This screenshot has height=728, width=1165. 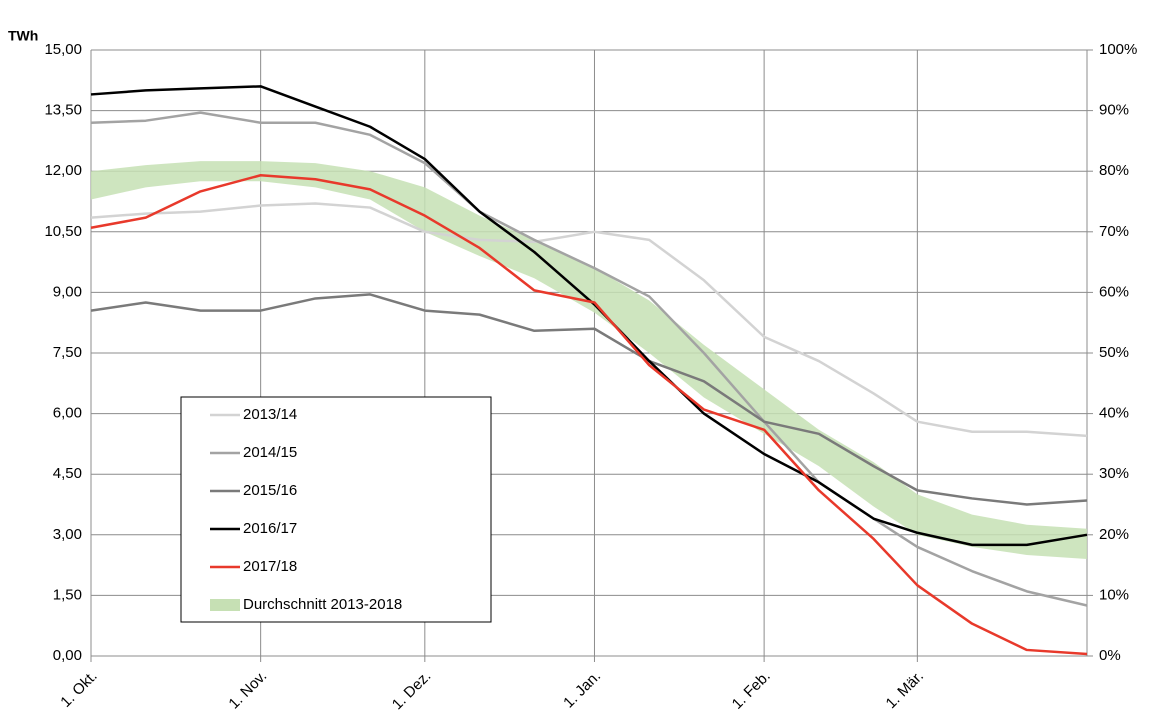 What do you see at coordinates (63, 170) in the screenshot?
I see `y-tick-label: 12,00` at bounding box center [63, 170].